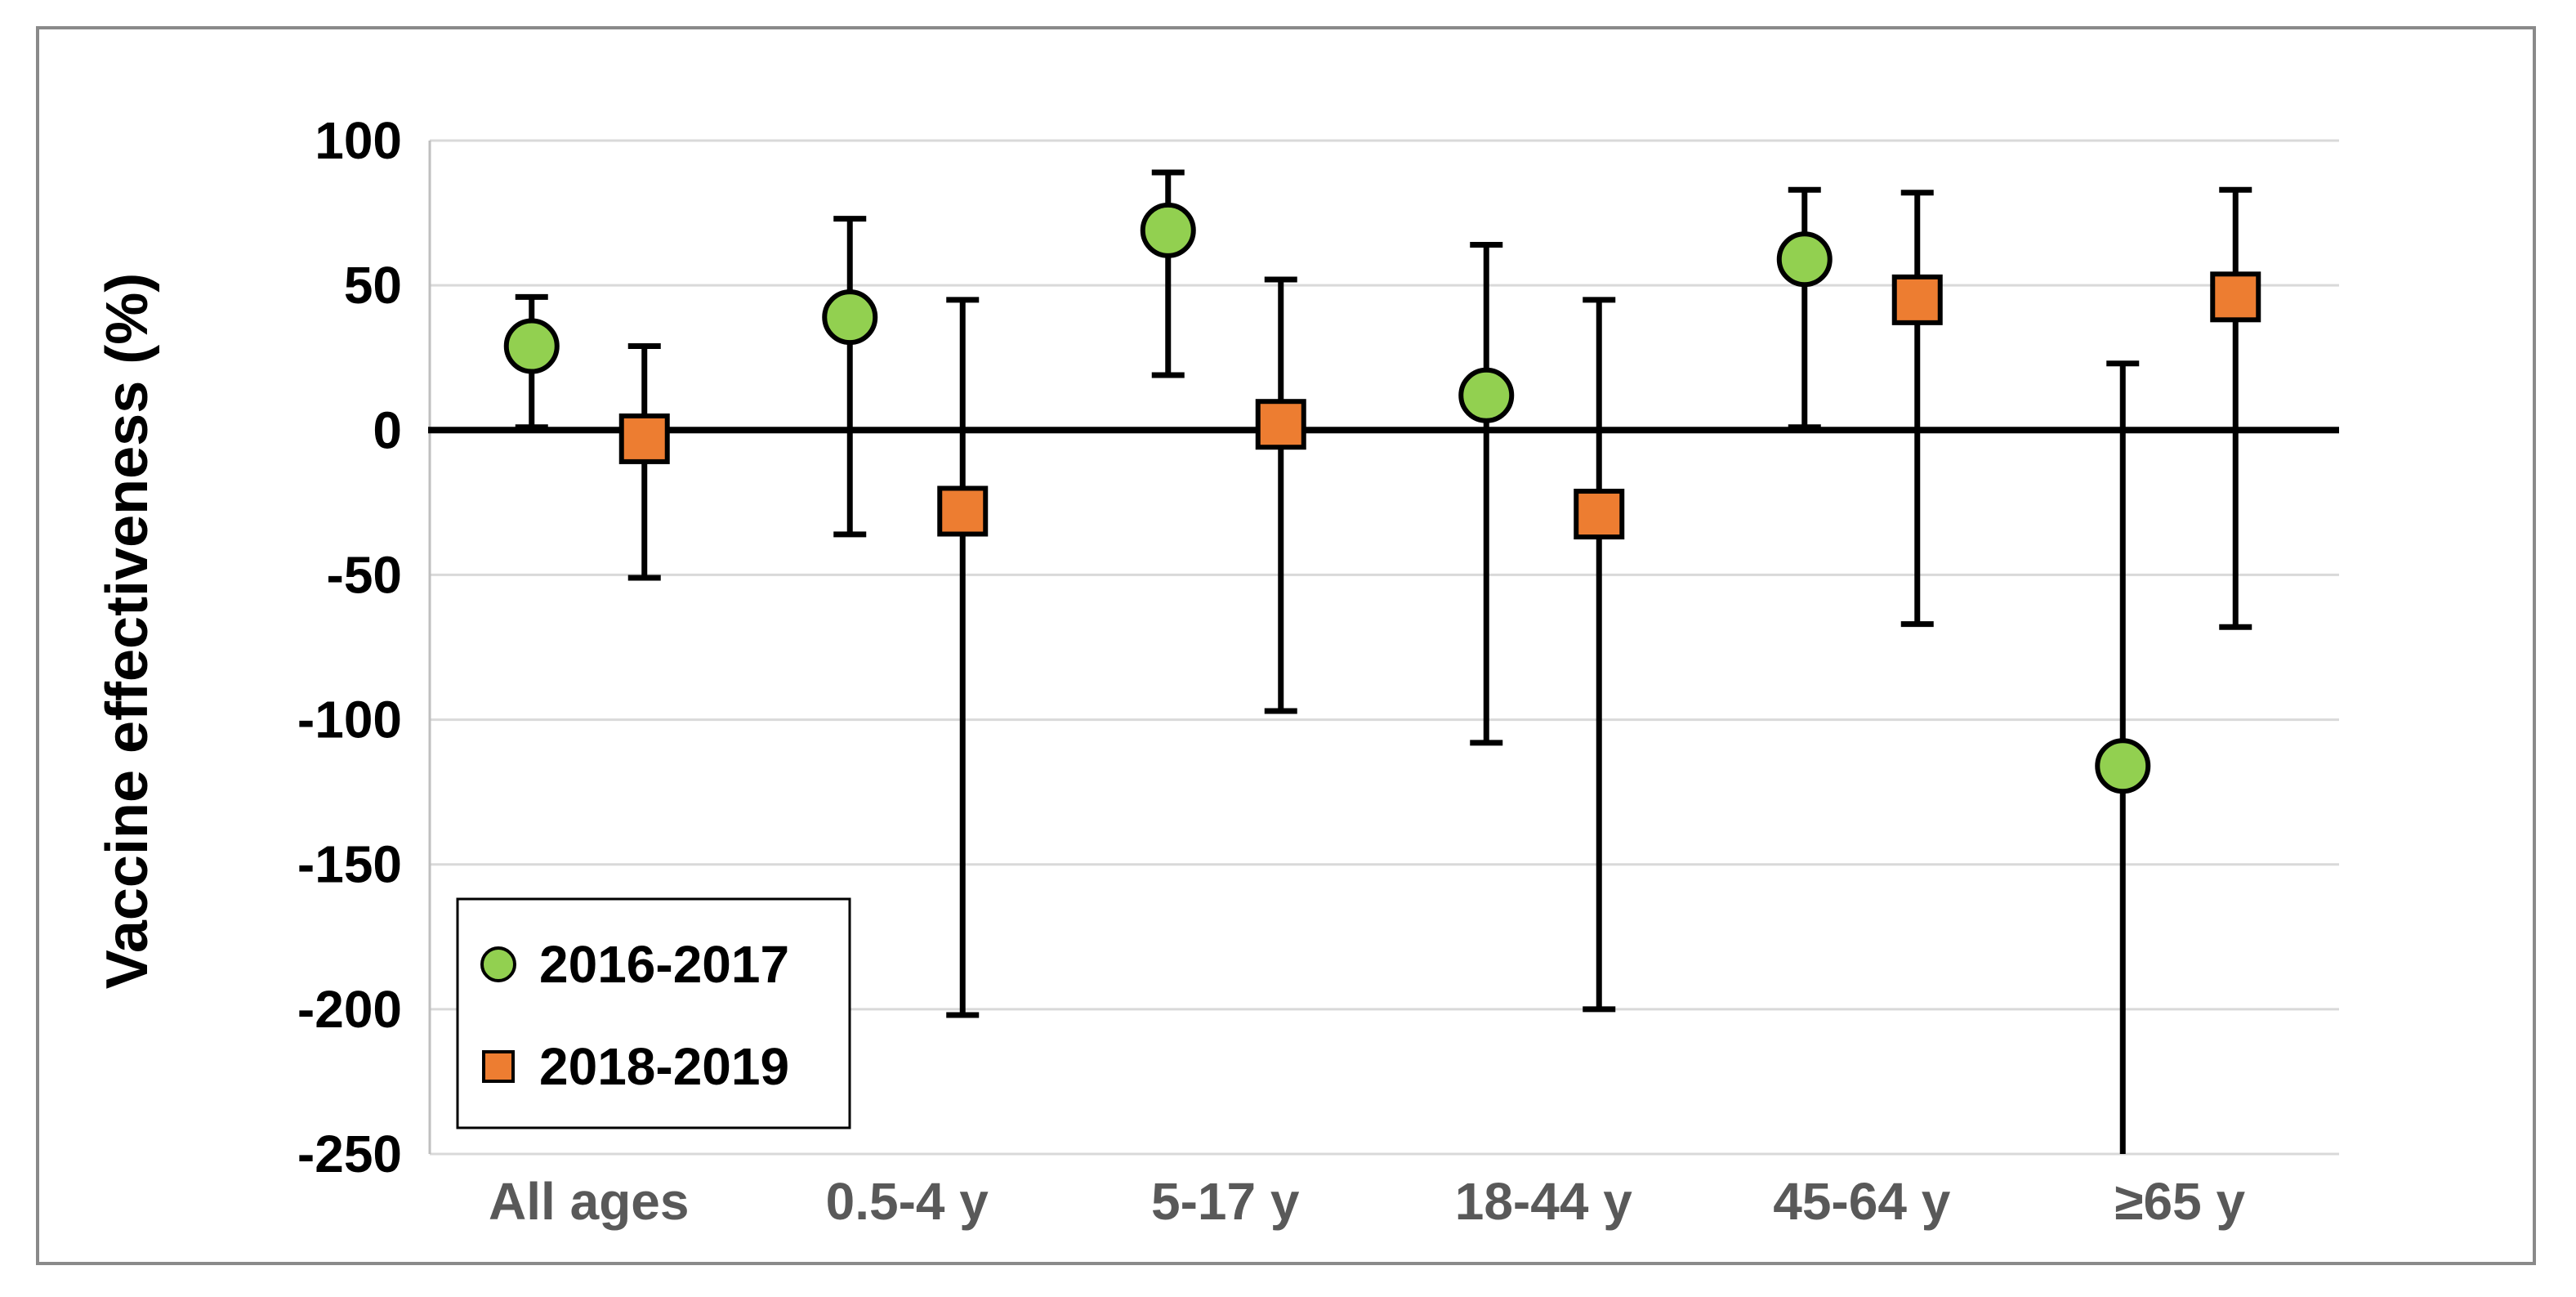 The width and height of the screenshot is (2576, 1297). Describe the element at coordinates (499, 1066) in the screenshot. I see `legend-square-marker` at that location.